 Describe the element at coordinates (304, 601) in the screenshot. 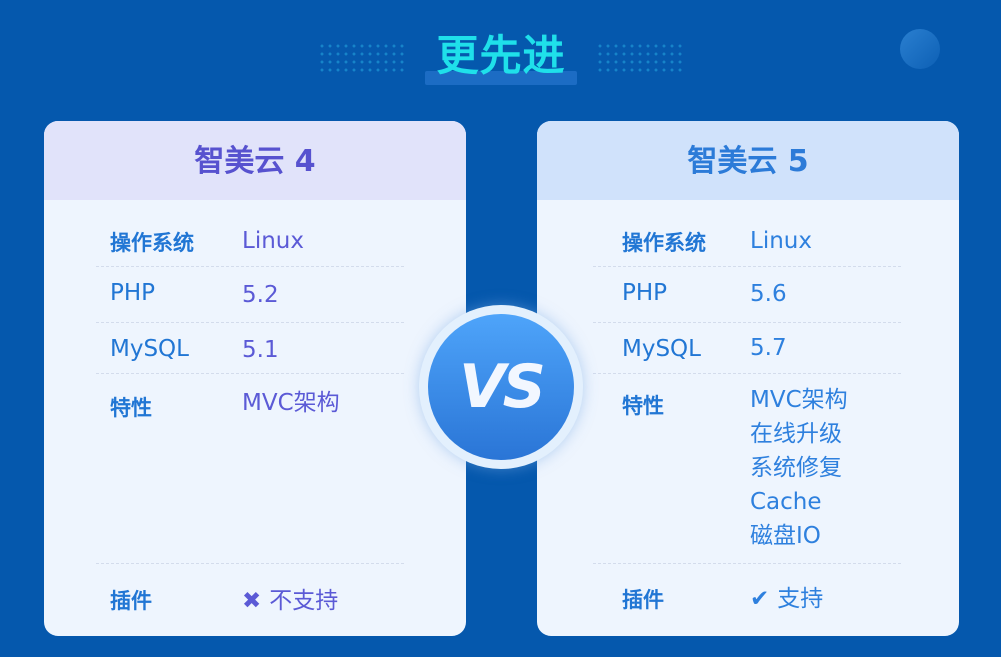

I see `plugin-status: 不支持` at that location.